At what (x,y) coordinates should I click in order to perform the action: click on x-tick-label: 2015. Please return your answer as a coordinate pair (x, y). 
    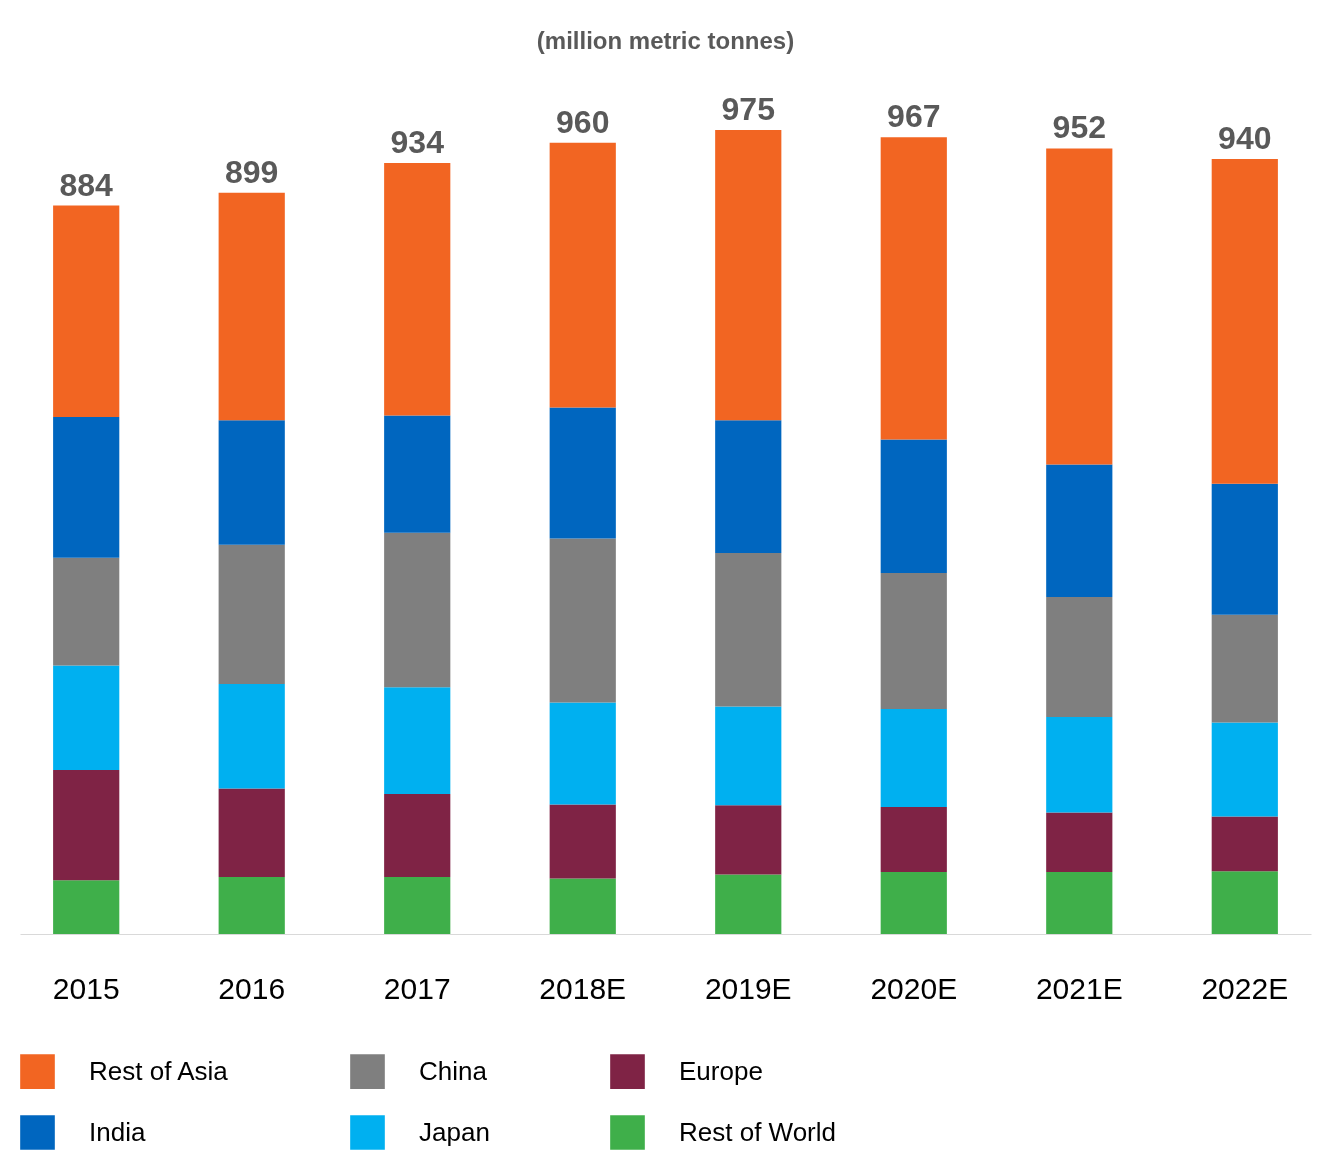
    Looking at the image, I should click on (86, 988).